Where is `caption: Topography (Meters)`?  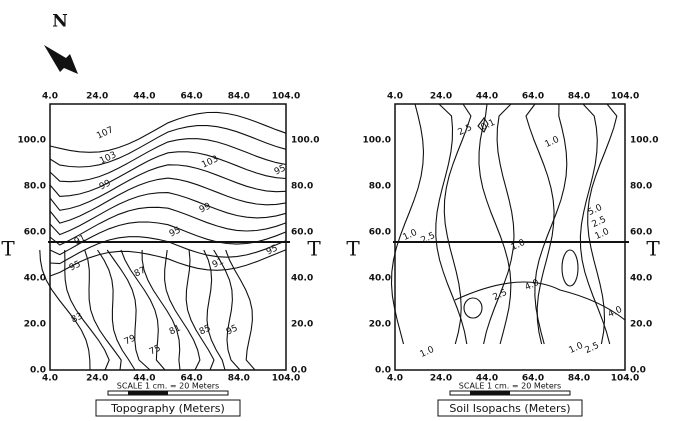 caption: Topography (Meters) is located at coordinates (167, 408).